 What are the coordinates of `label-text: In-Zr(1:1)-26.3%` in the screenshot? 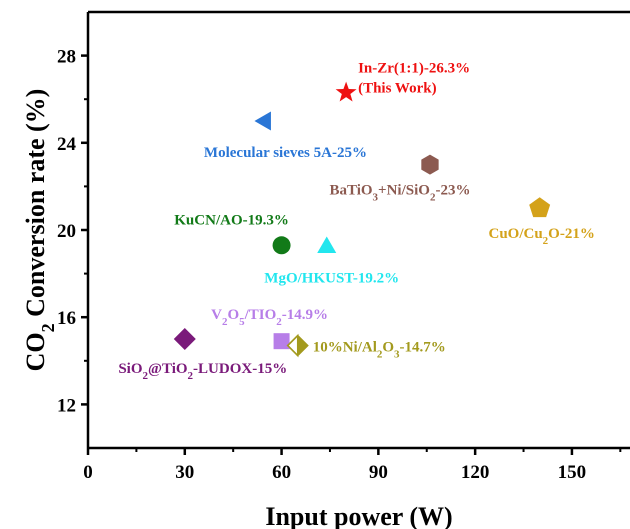 It's located at (414, 69).